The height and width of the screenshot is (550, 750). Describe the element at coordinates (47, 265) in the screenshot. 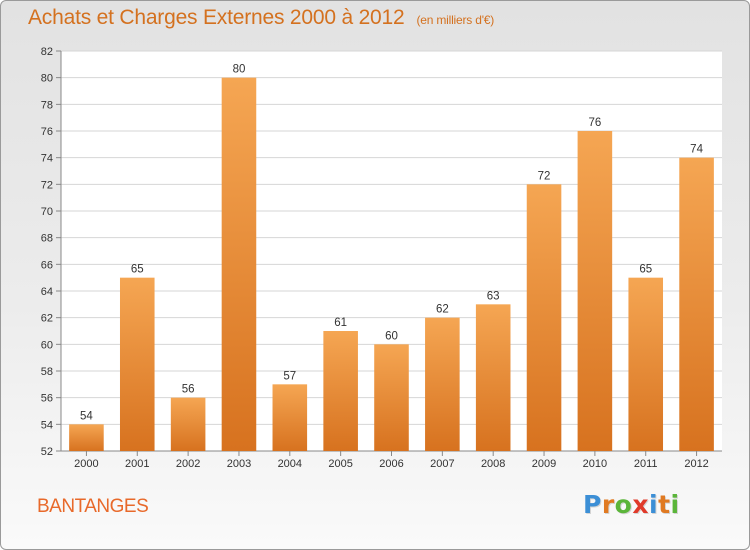

I see `y-tick-label: 66` at that location.